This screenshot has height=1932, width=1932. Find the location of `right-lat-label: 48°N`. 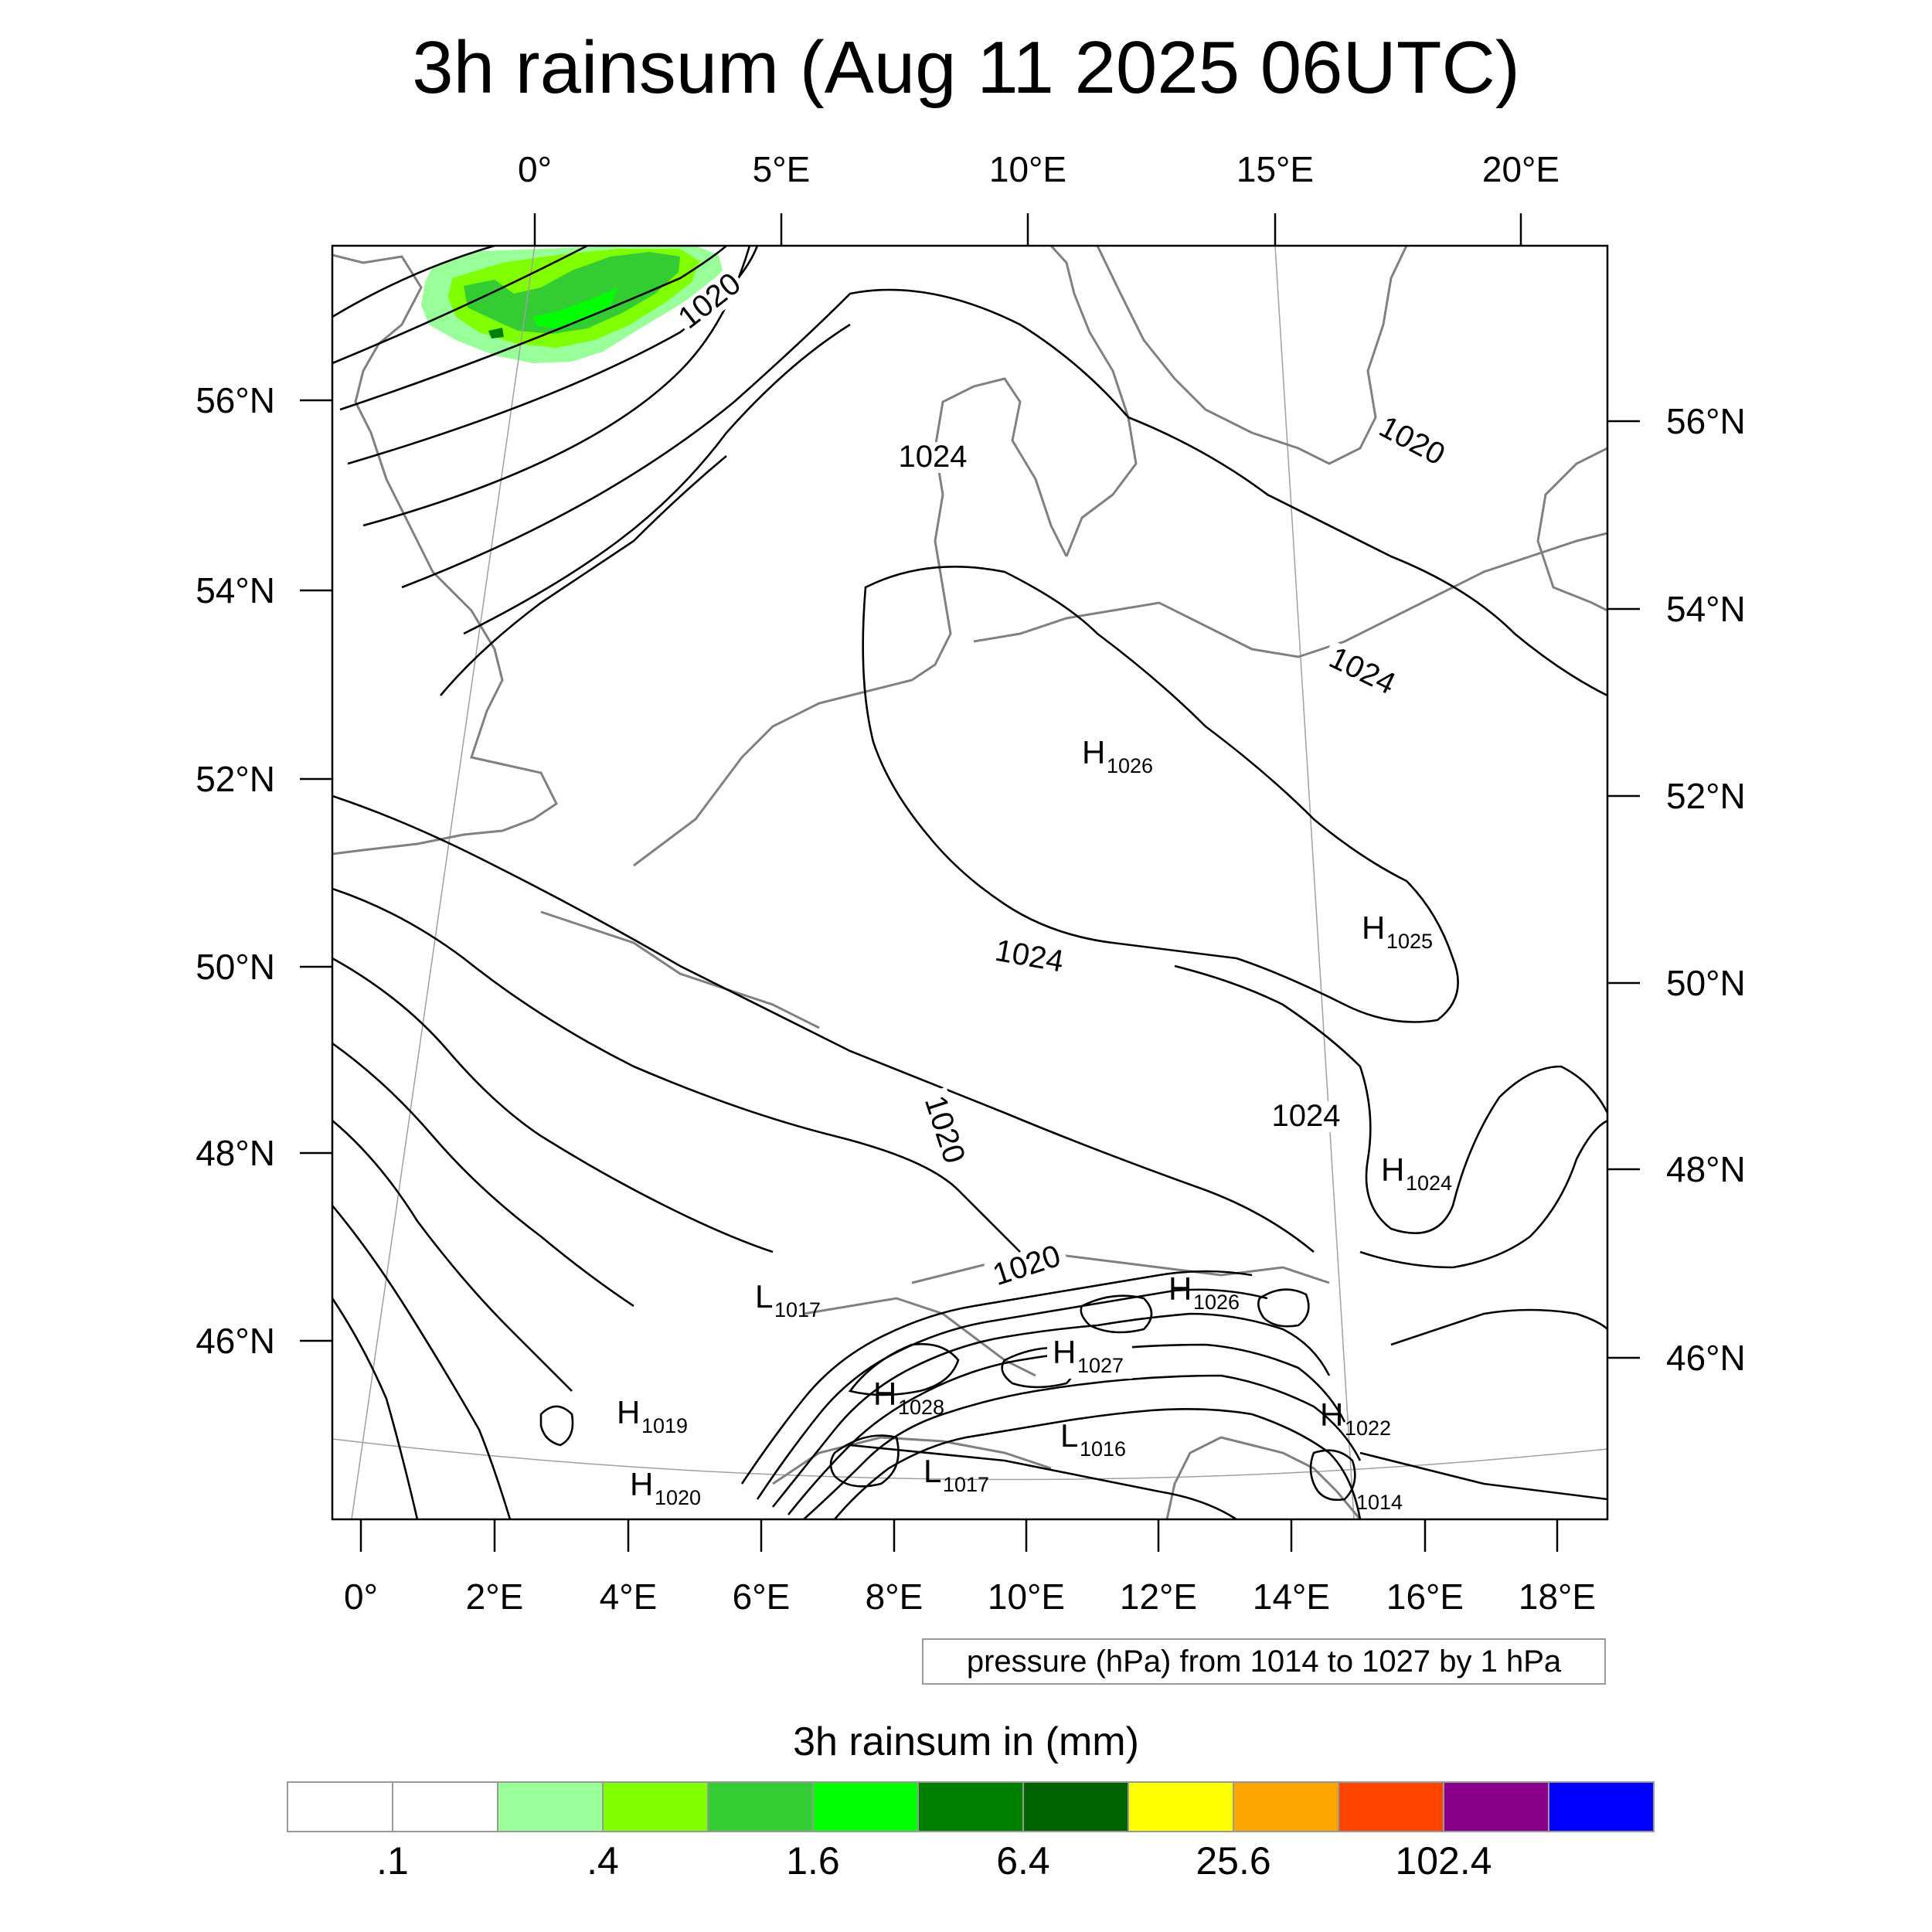

right-lat-label: 48°N is located at coordinates (1706, 1169).